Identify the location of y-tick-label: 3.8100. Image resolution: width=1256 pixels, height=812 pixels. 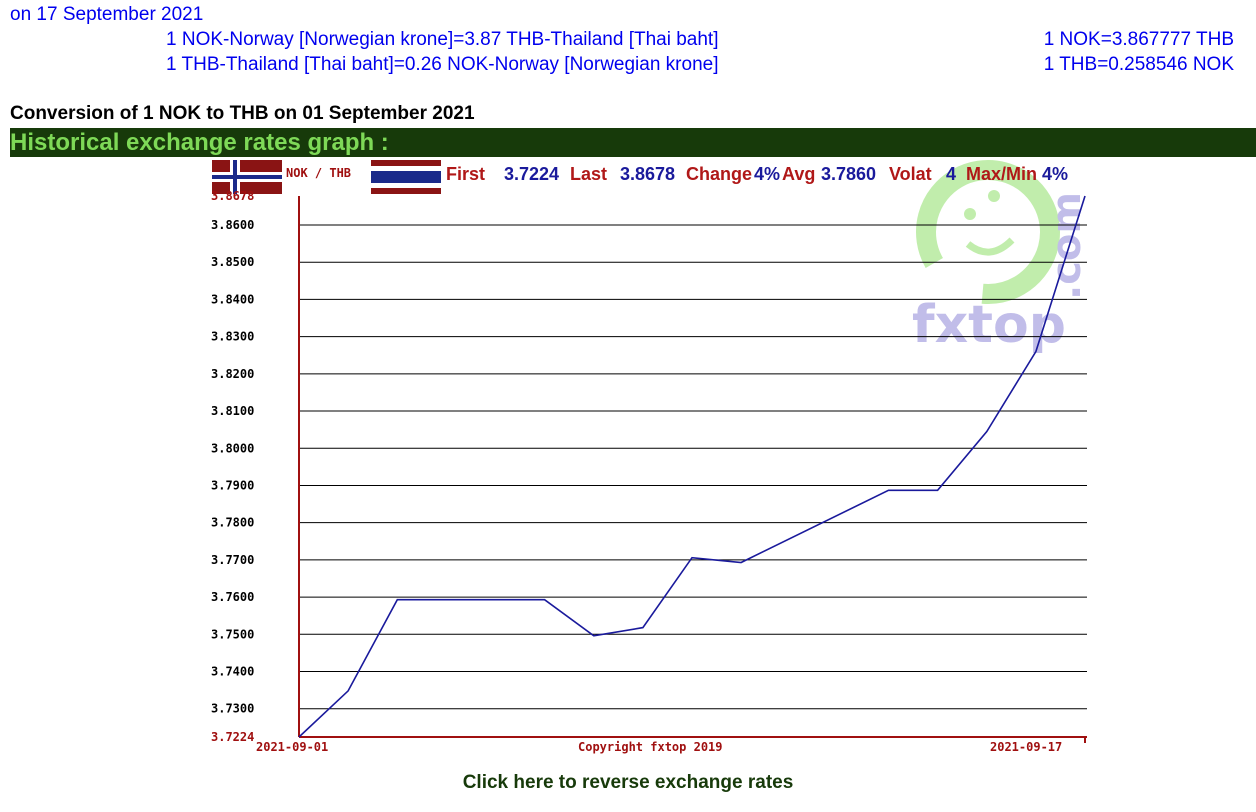
(232, 411).